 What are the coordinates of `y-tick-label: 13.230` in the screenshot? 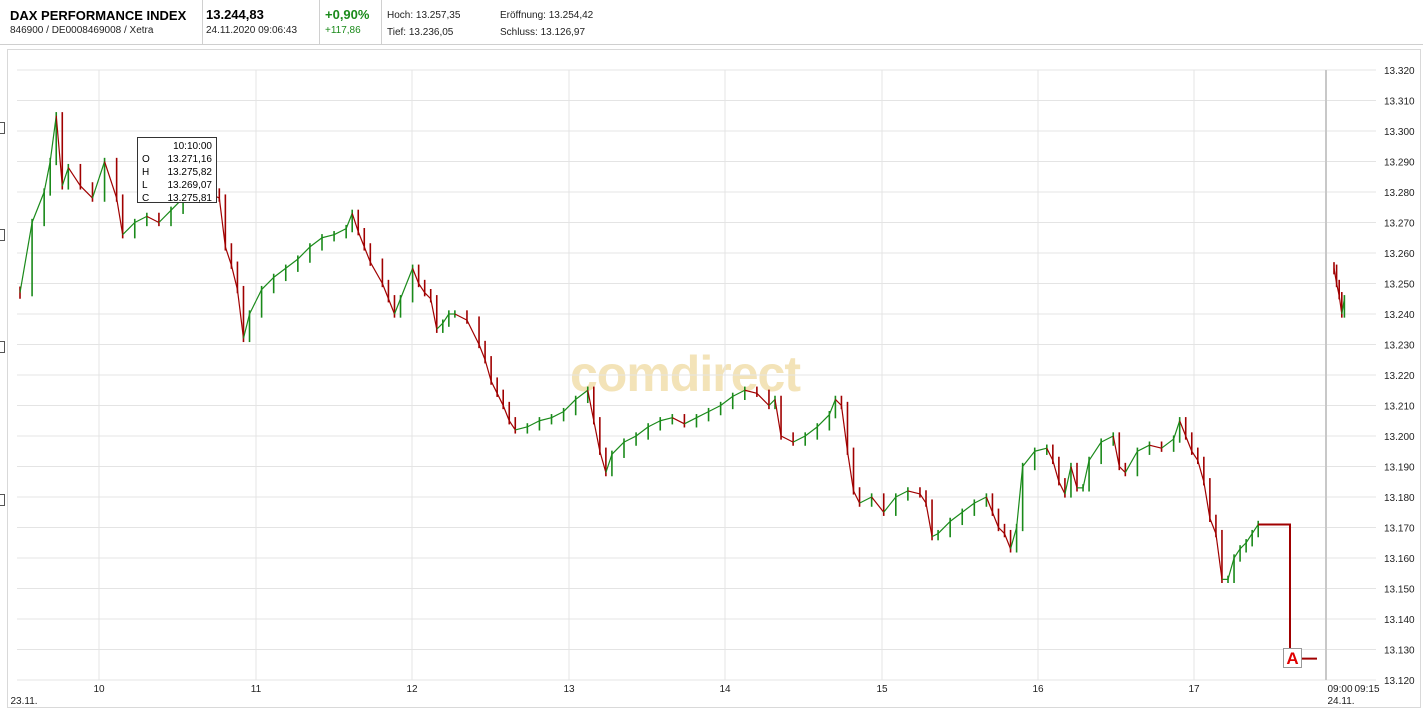 It's located at (1399, 346).